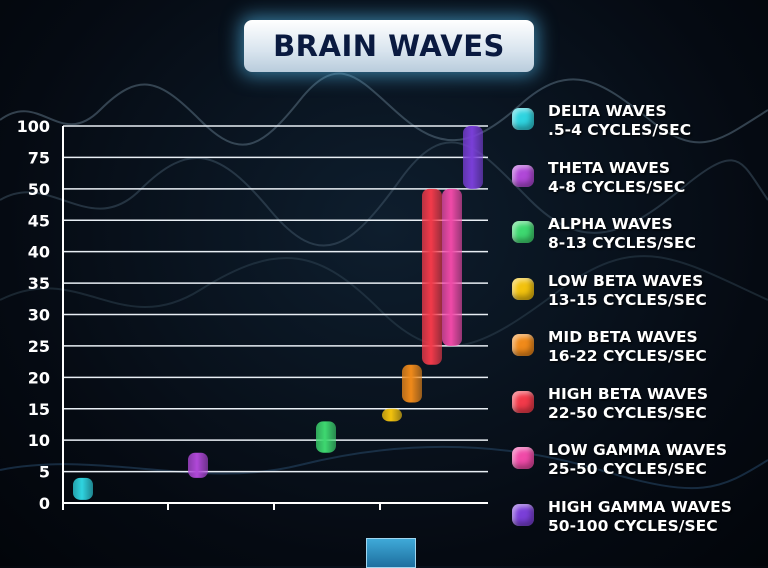  I want to click on legend-item: ALPHA WAVES 8-13 CYCLES/SEC, so click(640, 243).